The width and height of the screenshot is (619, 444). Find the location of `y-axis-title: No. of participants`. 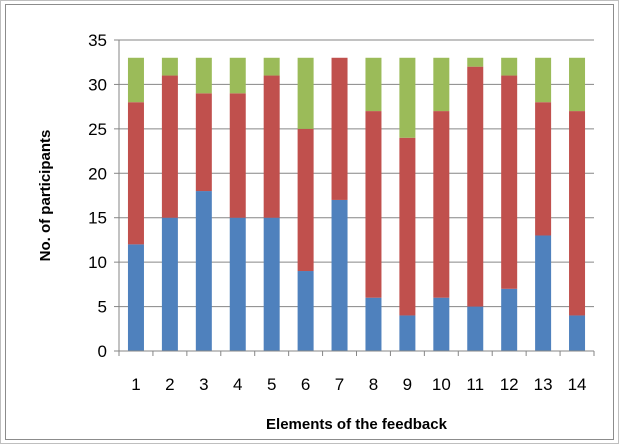

y-axis-title: No. of participants is located at coordinates (45, 196).